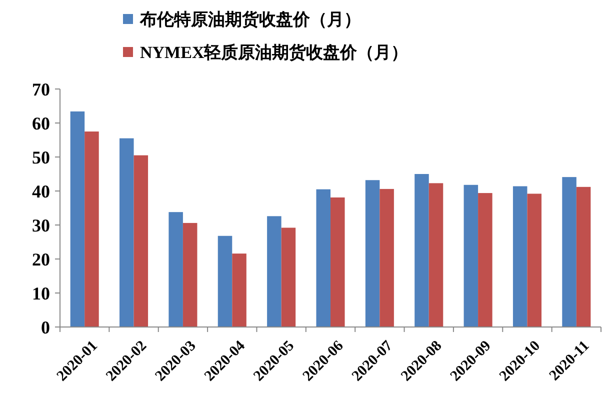  Describe the element at coordinates (41, 191) in the screenshot. I see `y-tick-label: 40` at that location.